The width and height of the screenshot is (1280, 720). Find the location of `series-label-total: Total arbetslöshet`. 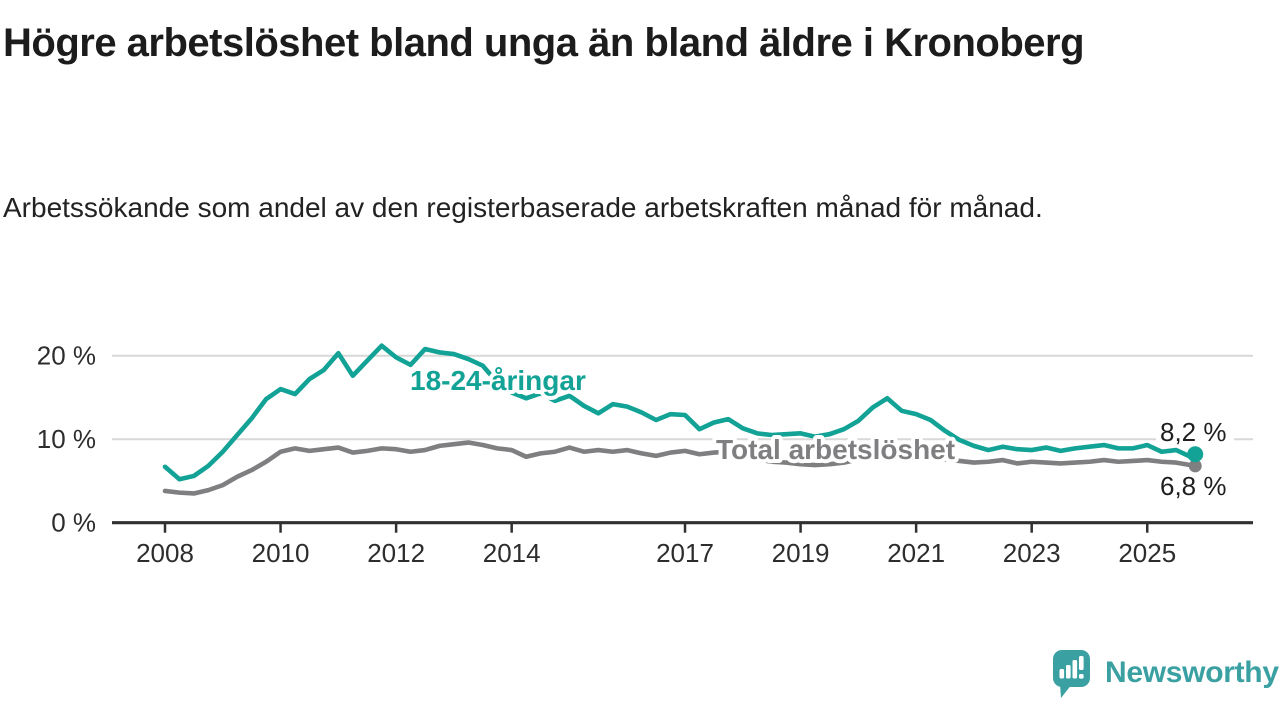

series-label-total: Total arbetslöshet is located at coordinates (835, 449).